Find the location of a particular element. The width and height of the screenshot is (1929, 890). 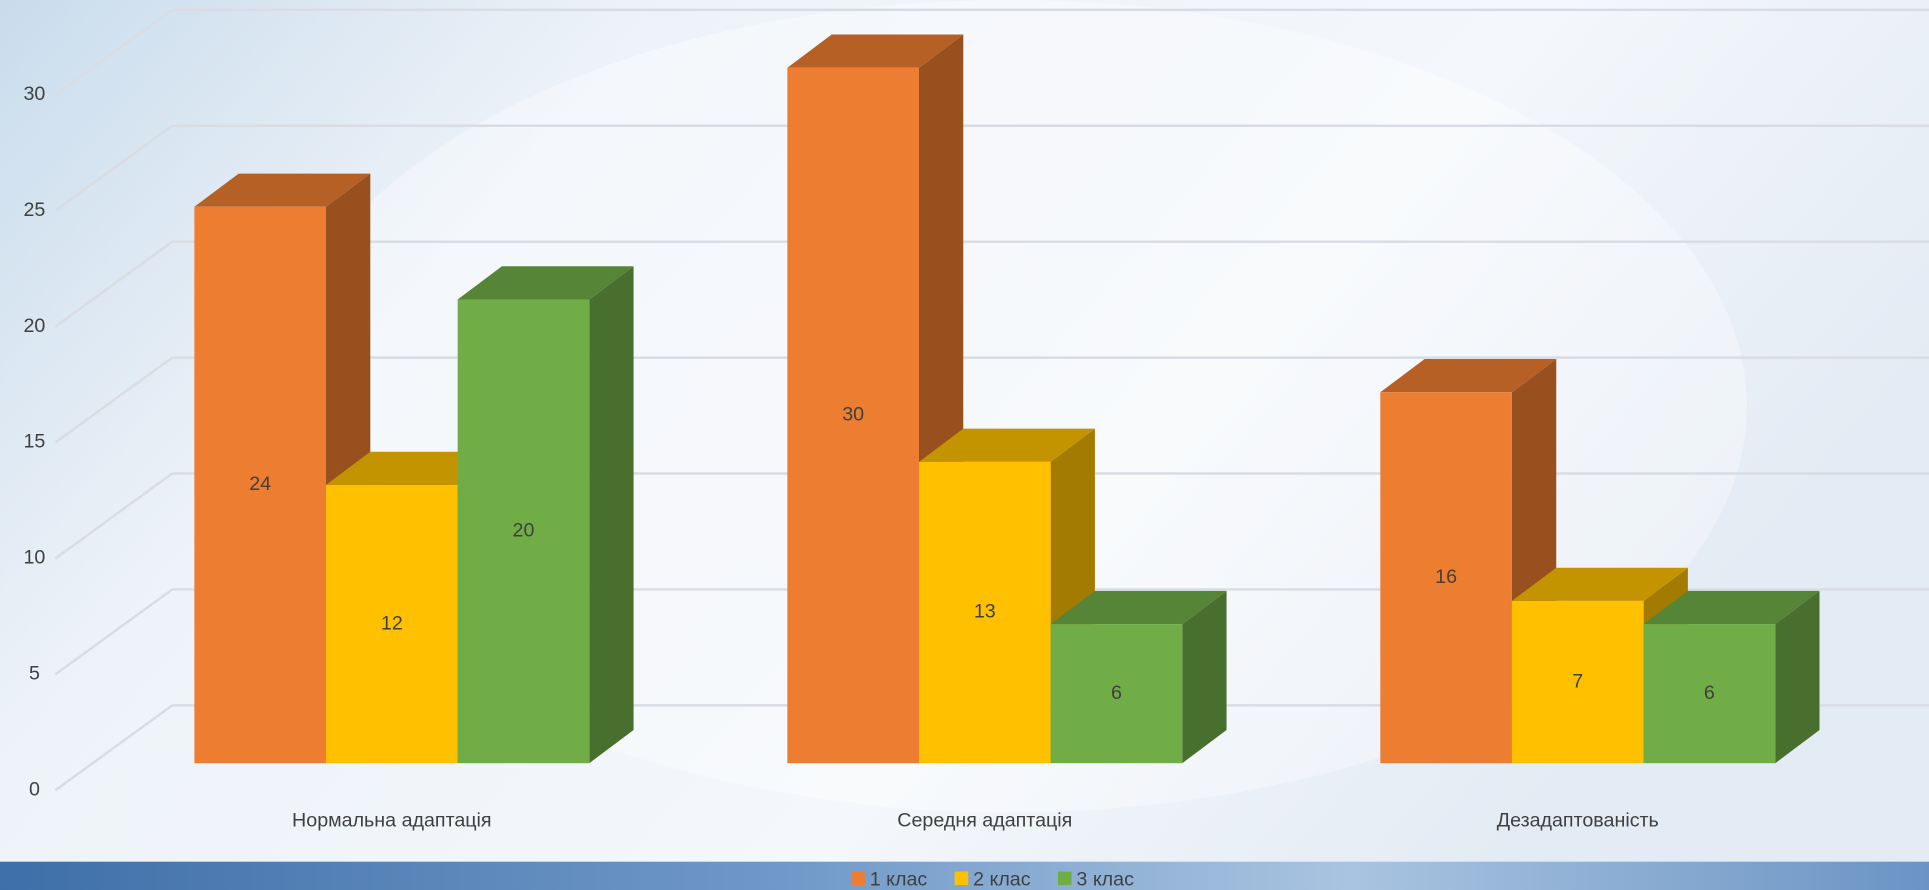

y-tick-label: 30 is located at coordinates (35, 94).